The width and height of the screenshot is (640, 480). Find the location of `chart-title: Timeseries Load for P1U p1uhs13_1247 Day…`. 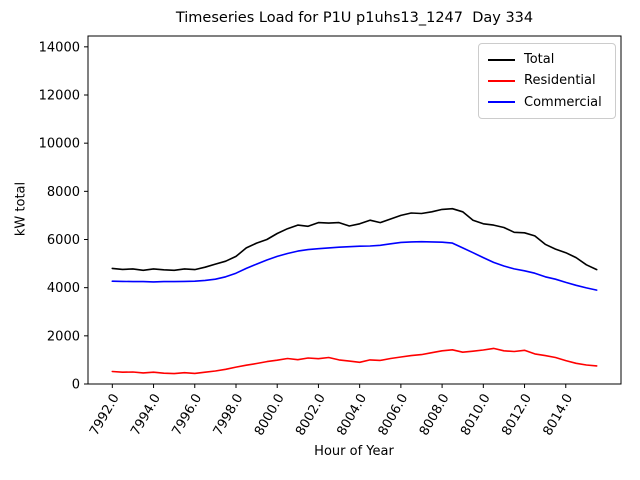

chart-title: Timeseries Load for P1U p1uhs13_1247 Day… is located at coordinates (354, 18).